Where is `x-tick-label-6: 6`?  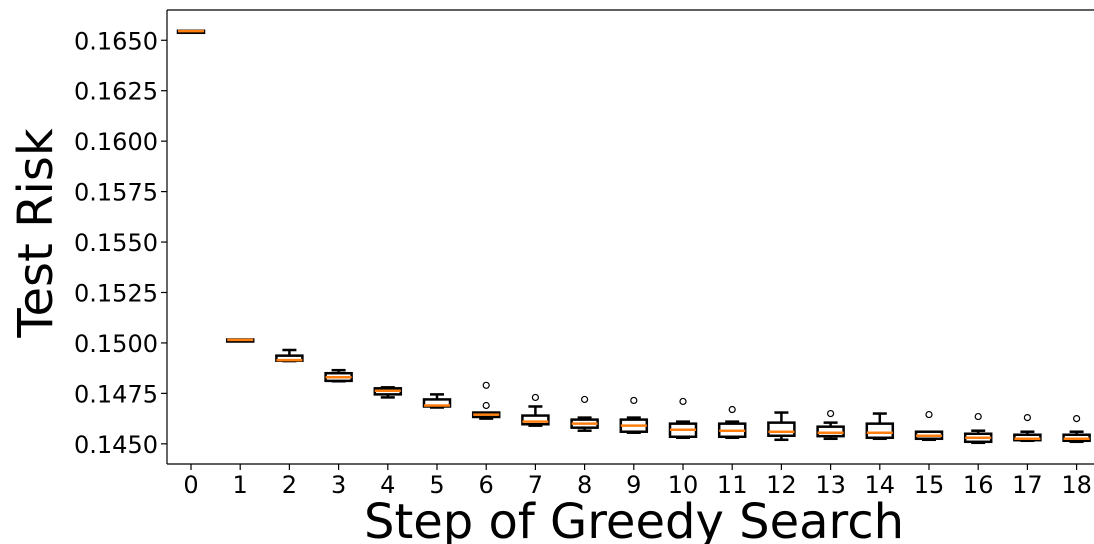
x-tick-label-6: 6 is located at coordinates (486, 485).